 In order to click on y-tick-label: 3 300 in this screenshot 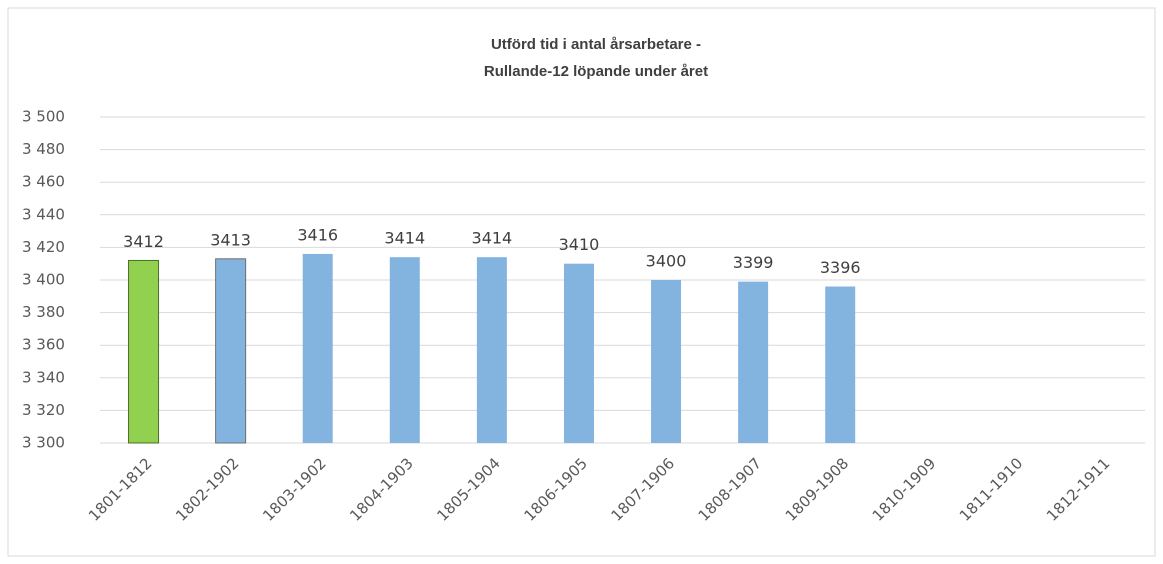, I will do `click(43, 443)`.